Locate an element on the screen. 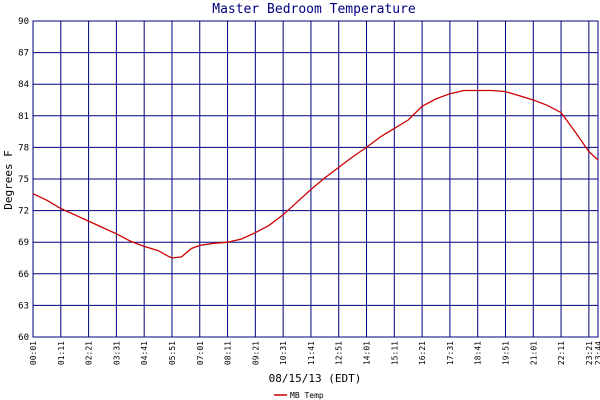  chart-title: Master Bedroom Temperature is located at coordinates (314, 9).